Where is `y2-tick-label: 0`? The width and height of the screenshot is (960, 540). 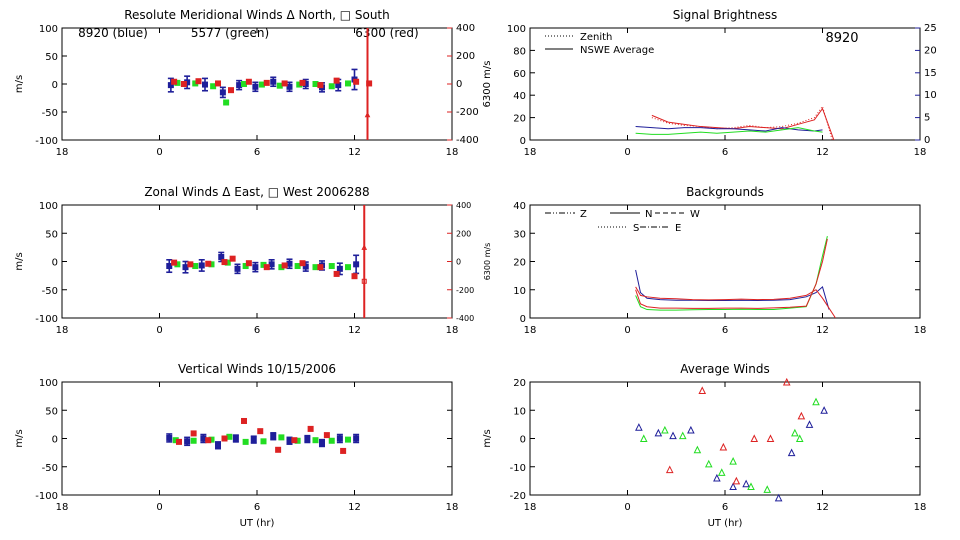
y2-tick-label: 0 is located at coordinates (927, 140).